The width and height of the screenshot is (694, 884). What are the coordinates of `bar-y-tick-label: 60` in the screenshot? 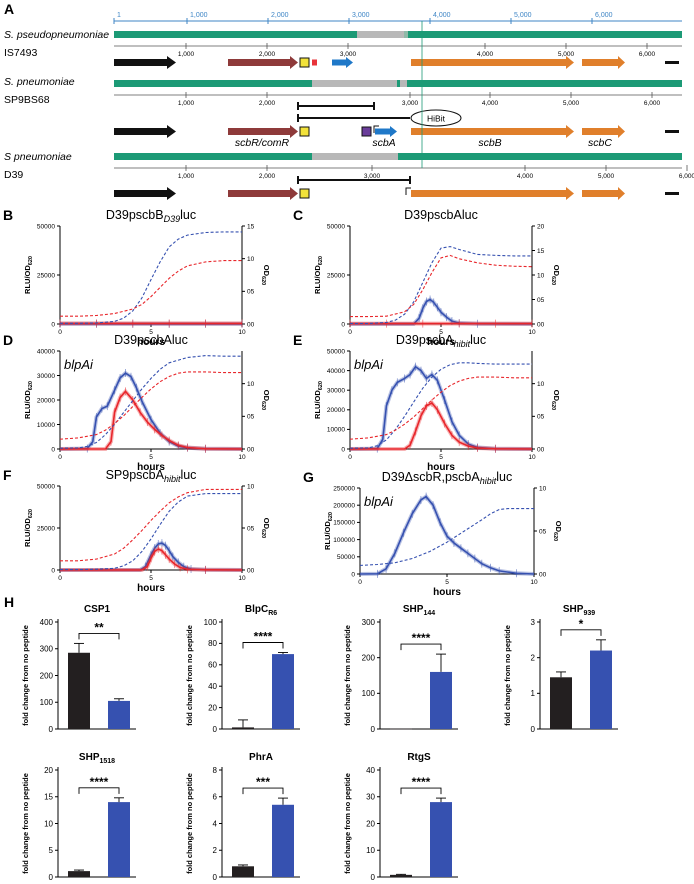 It's located at (212, 665).